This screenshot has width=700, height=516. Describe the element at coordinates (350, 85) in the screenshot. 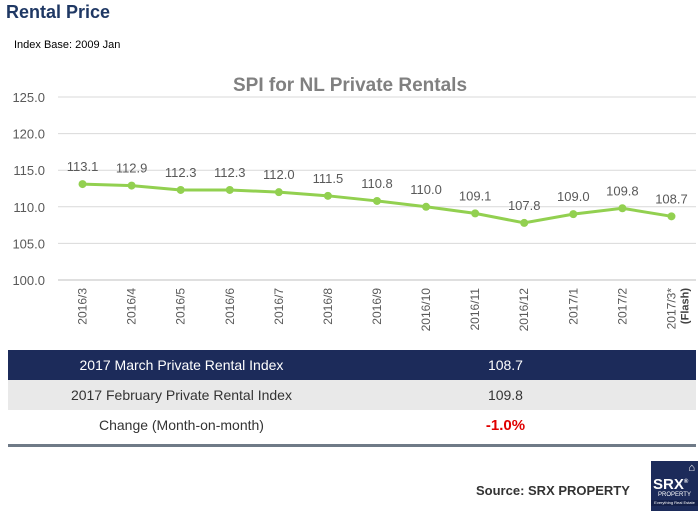

I see `chart-title: SPI for NL Private Rentals` at that location.